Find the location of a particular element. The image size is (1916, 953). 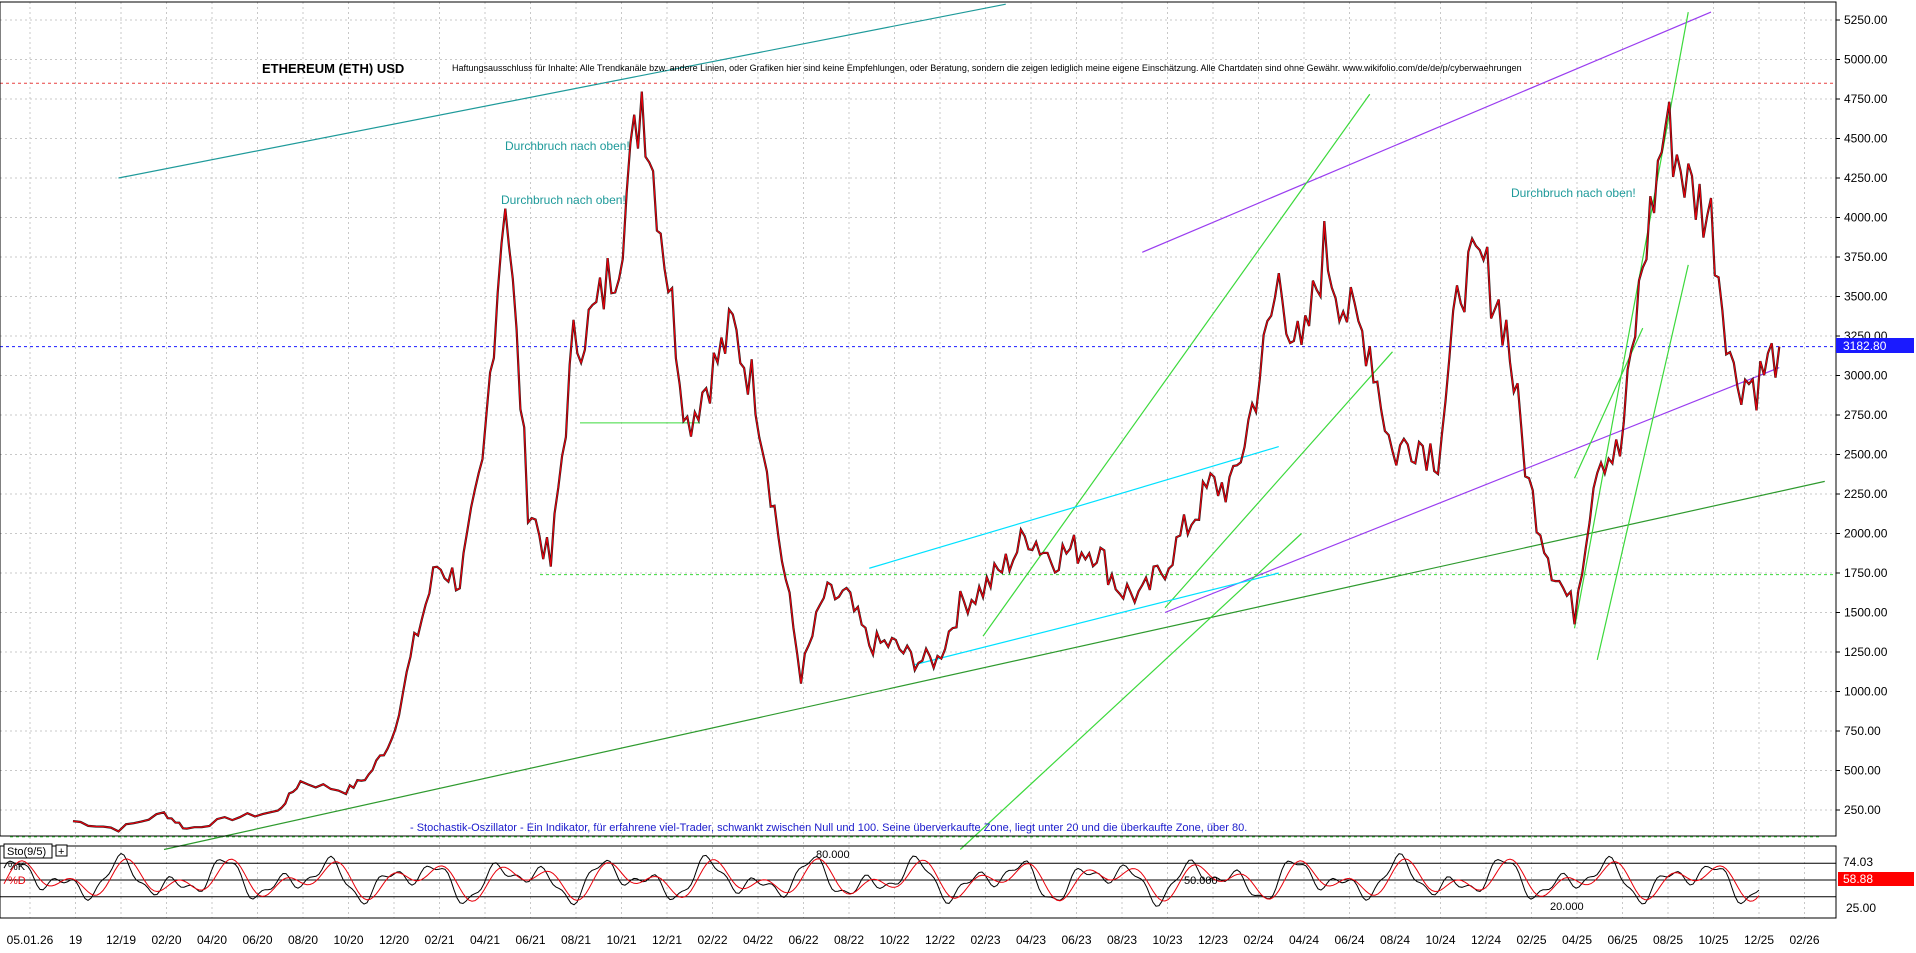

stochastic-panel-frame is located at coordinates (918, 882).